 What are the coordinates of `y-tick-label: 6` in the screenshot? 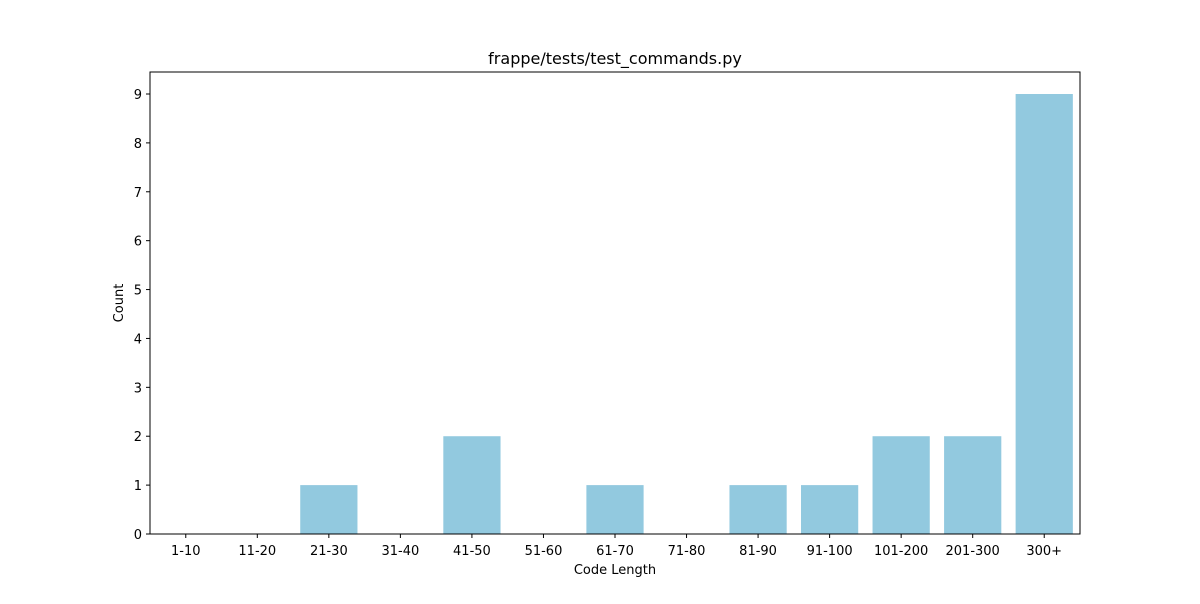 It's located at (138, 242).